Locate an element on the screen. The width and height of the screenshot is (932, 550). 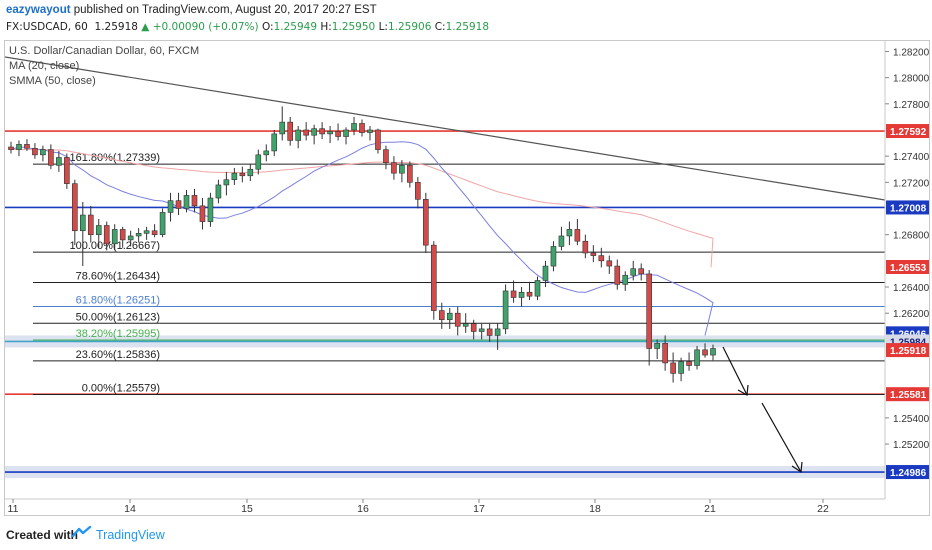
author-name: eazywayout is located at coordinates (38, 10).